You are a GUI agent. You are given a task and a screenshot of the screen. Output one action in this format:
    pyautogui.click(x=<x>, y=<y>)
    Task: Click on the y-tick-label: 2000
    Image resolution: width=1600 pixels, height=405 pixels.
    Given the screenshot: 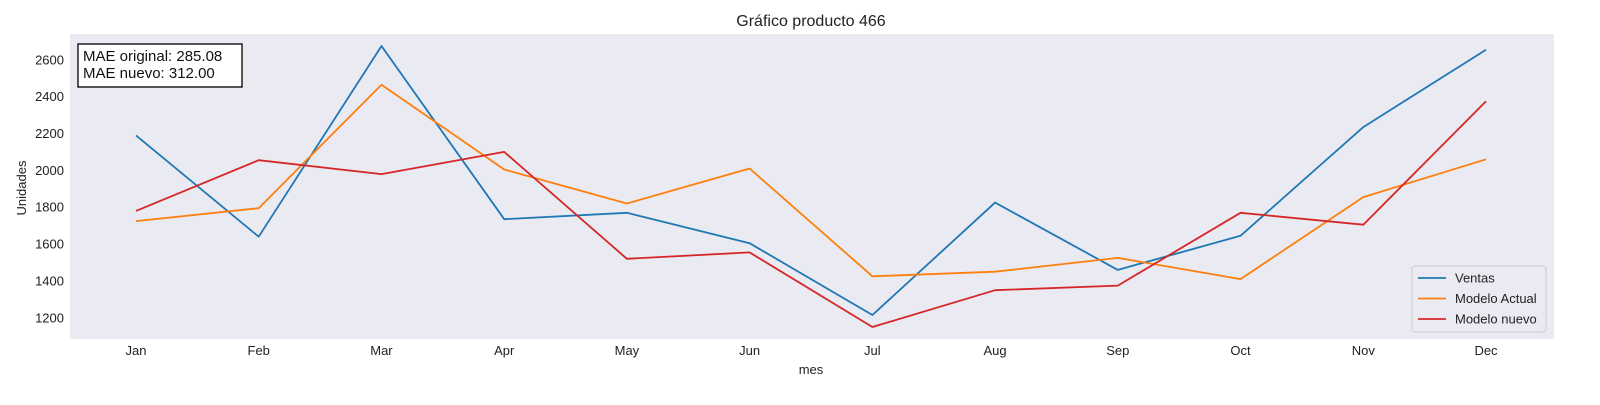 What is the action you would take?
    pyautogui.click(x=49, y=170)
    